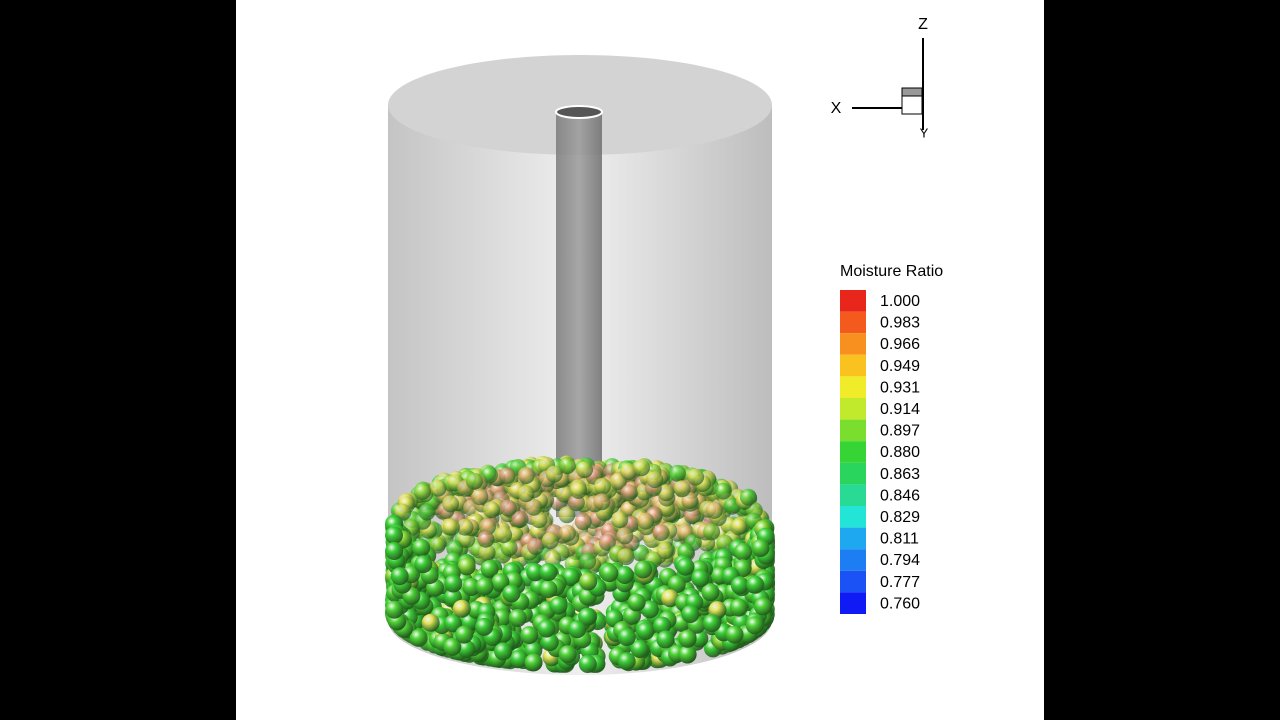 Image resolution: width=1280 pixels, height=720 pixels. Describe the element at coordinates (900, 560) in the screenshot. I see `legend-label: 0.794` at that location.